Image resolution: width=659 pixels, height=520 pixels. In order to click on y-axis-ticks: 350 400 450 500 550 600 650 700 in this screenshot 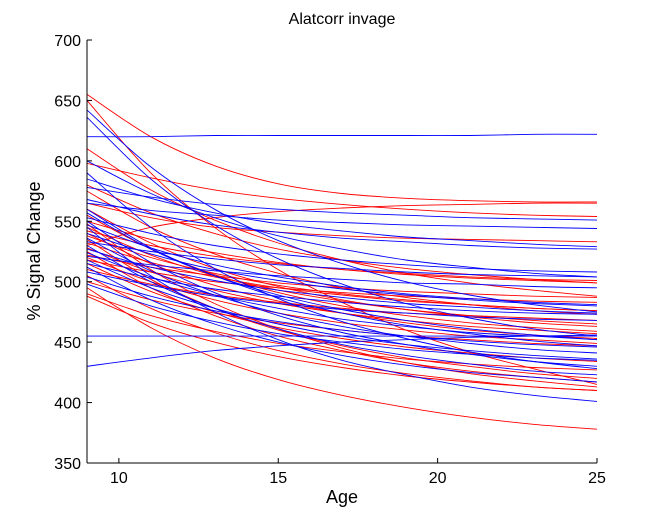, I will do `click(73, 253)`.